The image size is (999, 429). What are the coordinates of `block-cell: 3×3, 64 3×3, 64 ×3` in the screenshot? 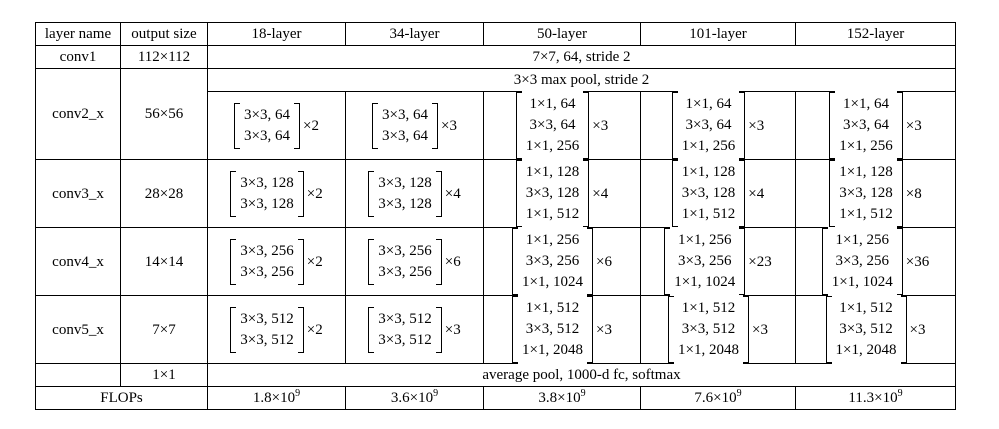 It's located at (414, 125).